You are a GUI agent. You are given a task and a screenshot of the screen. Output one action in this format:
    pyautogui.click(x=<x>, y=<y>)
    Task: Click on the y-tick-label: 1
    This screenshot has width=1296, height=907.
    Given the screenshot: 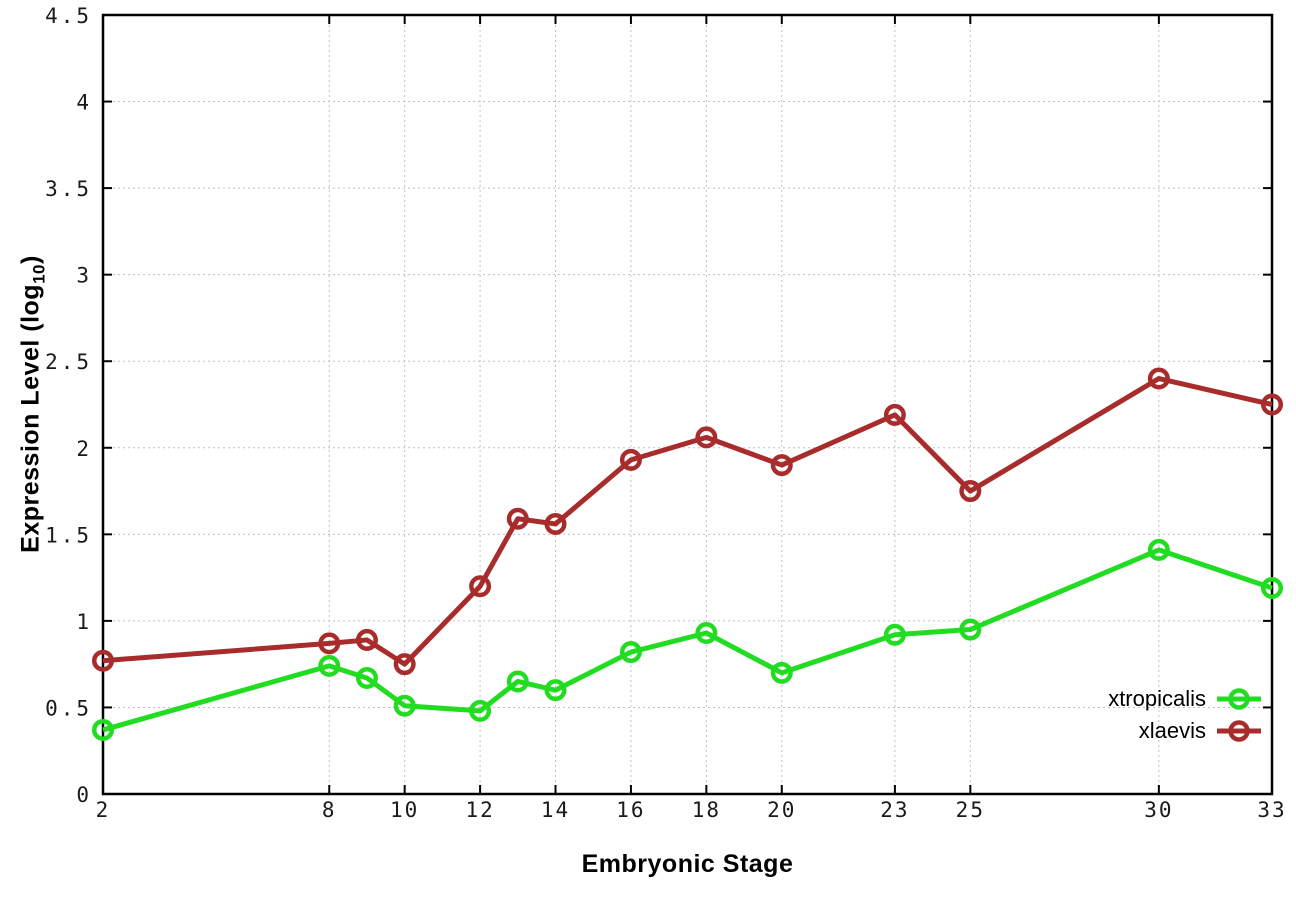 What is the action you would take?
    pyautogui.click(x=84, y=622)
    